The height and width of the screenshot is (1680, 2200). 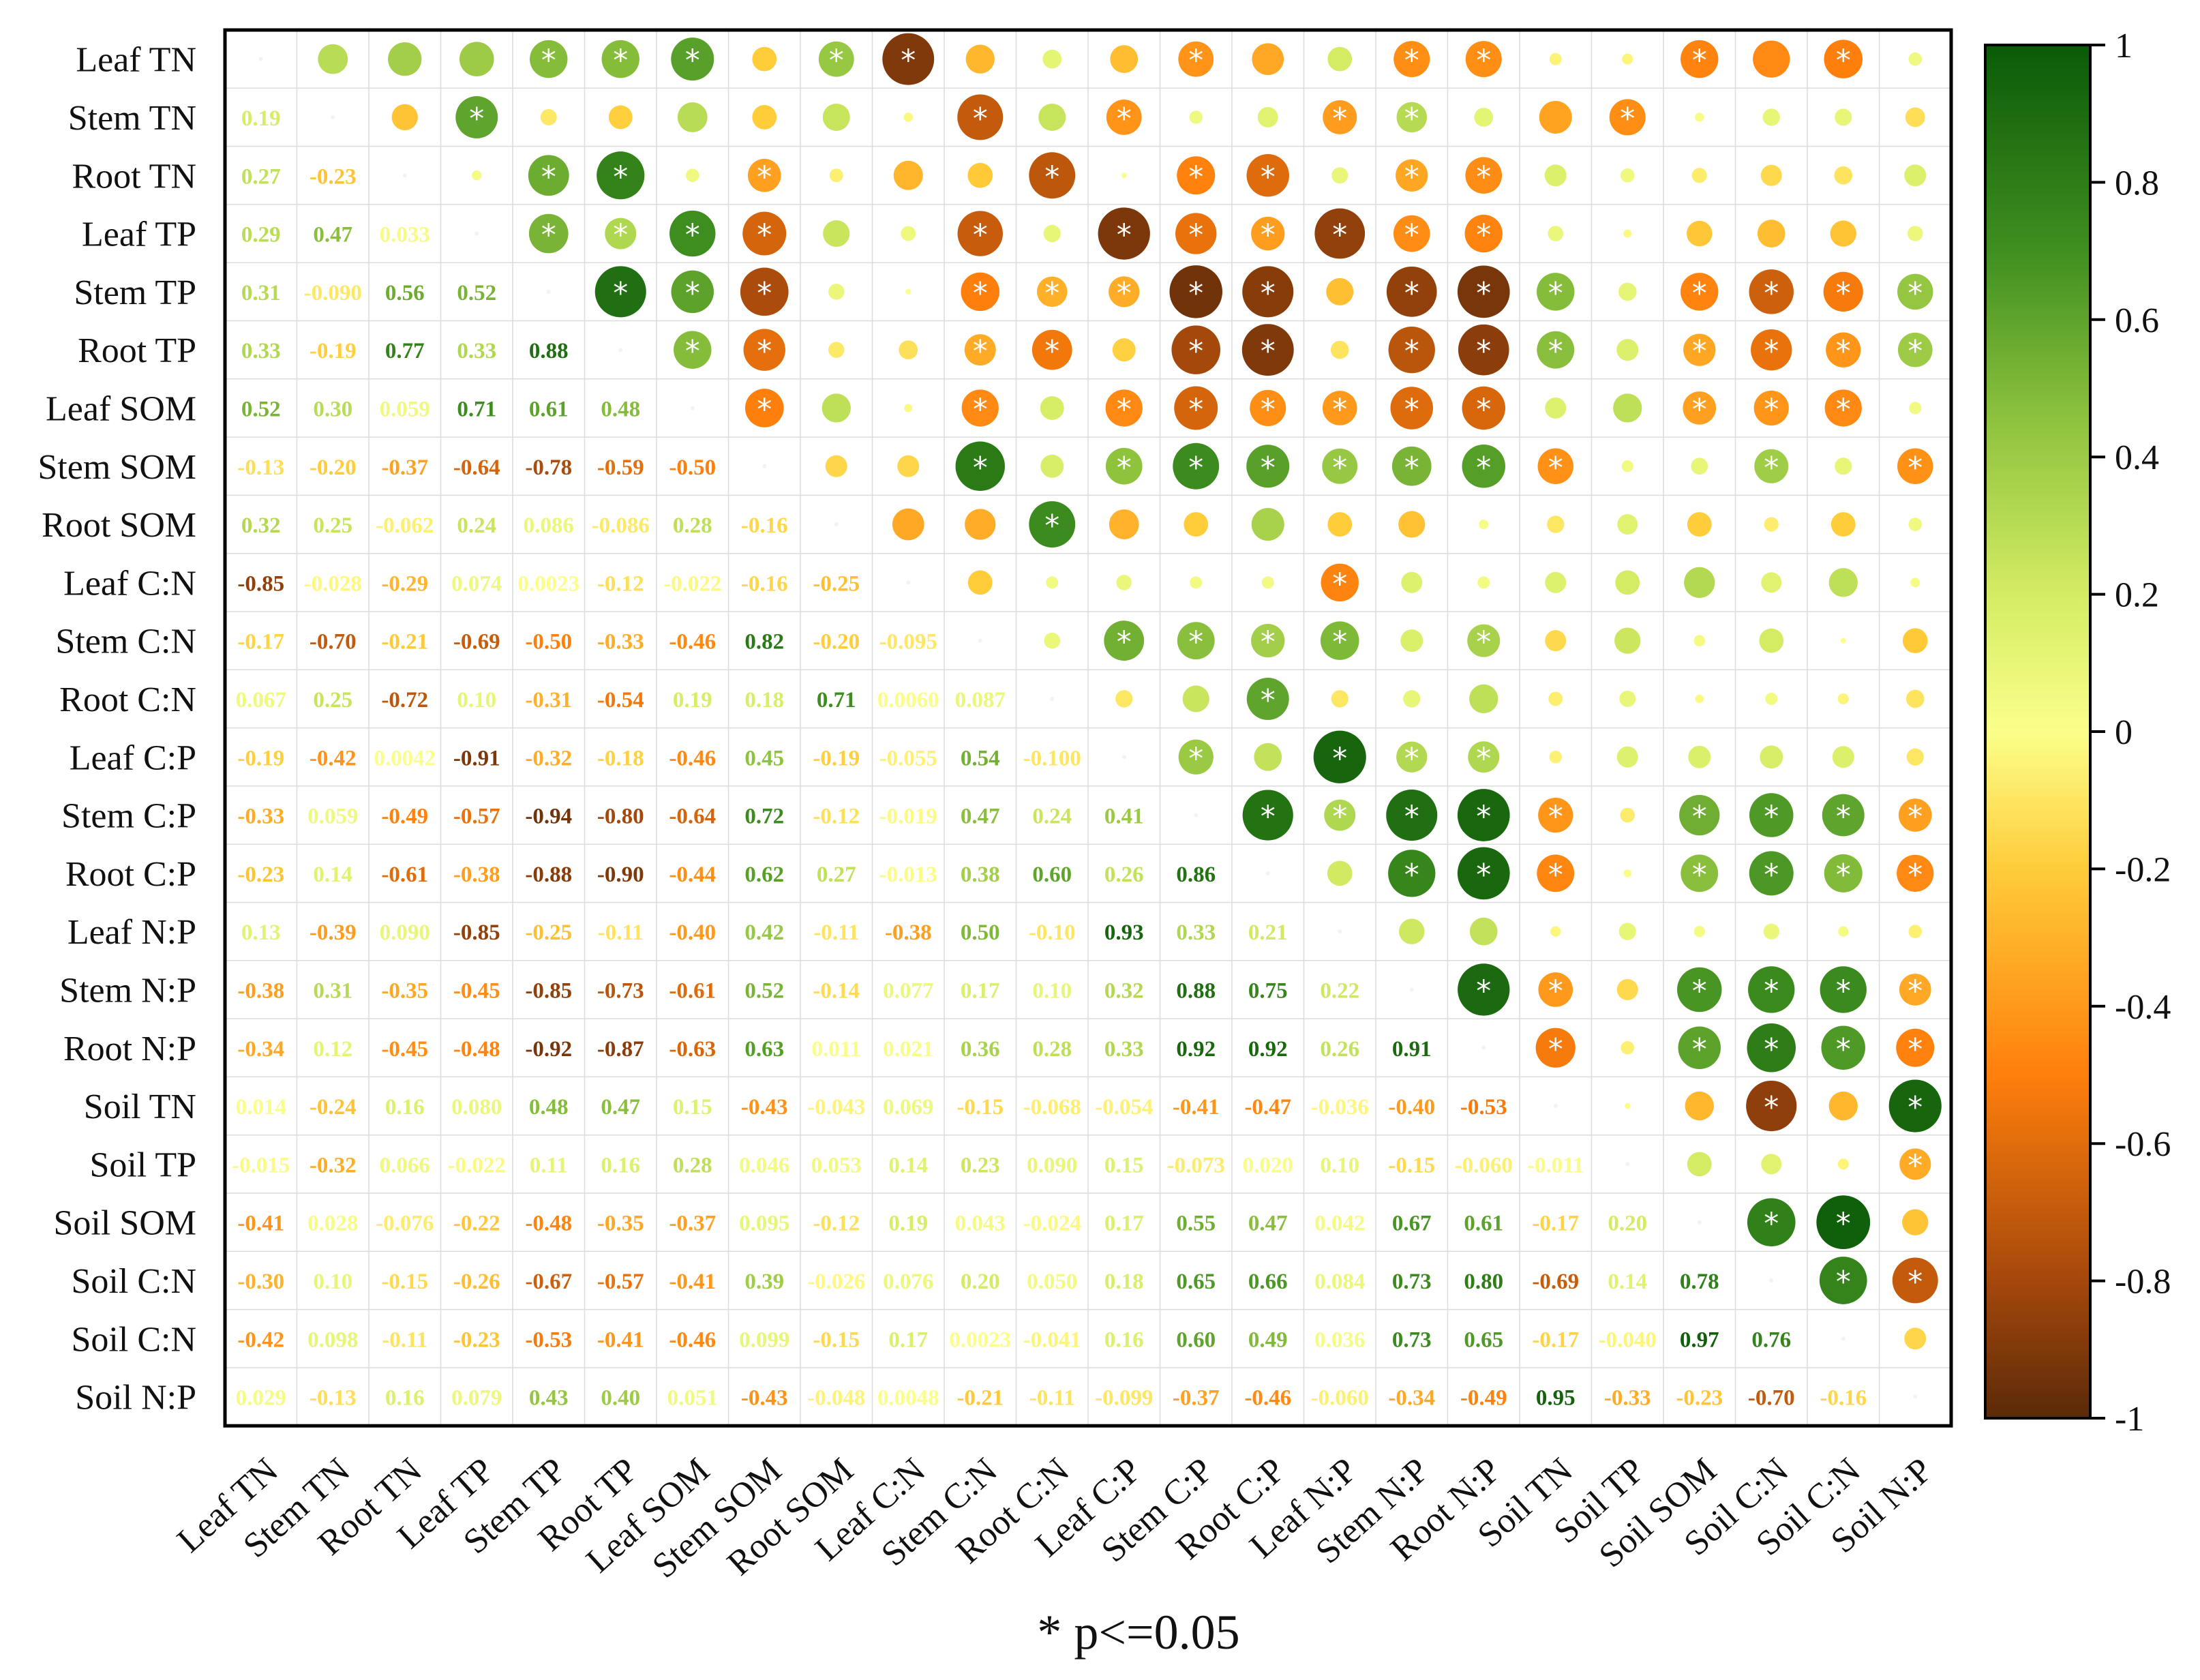 I want to click on coef-label: 0.92, so click(x=1196, y=1049).